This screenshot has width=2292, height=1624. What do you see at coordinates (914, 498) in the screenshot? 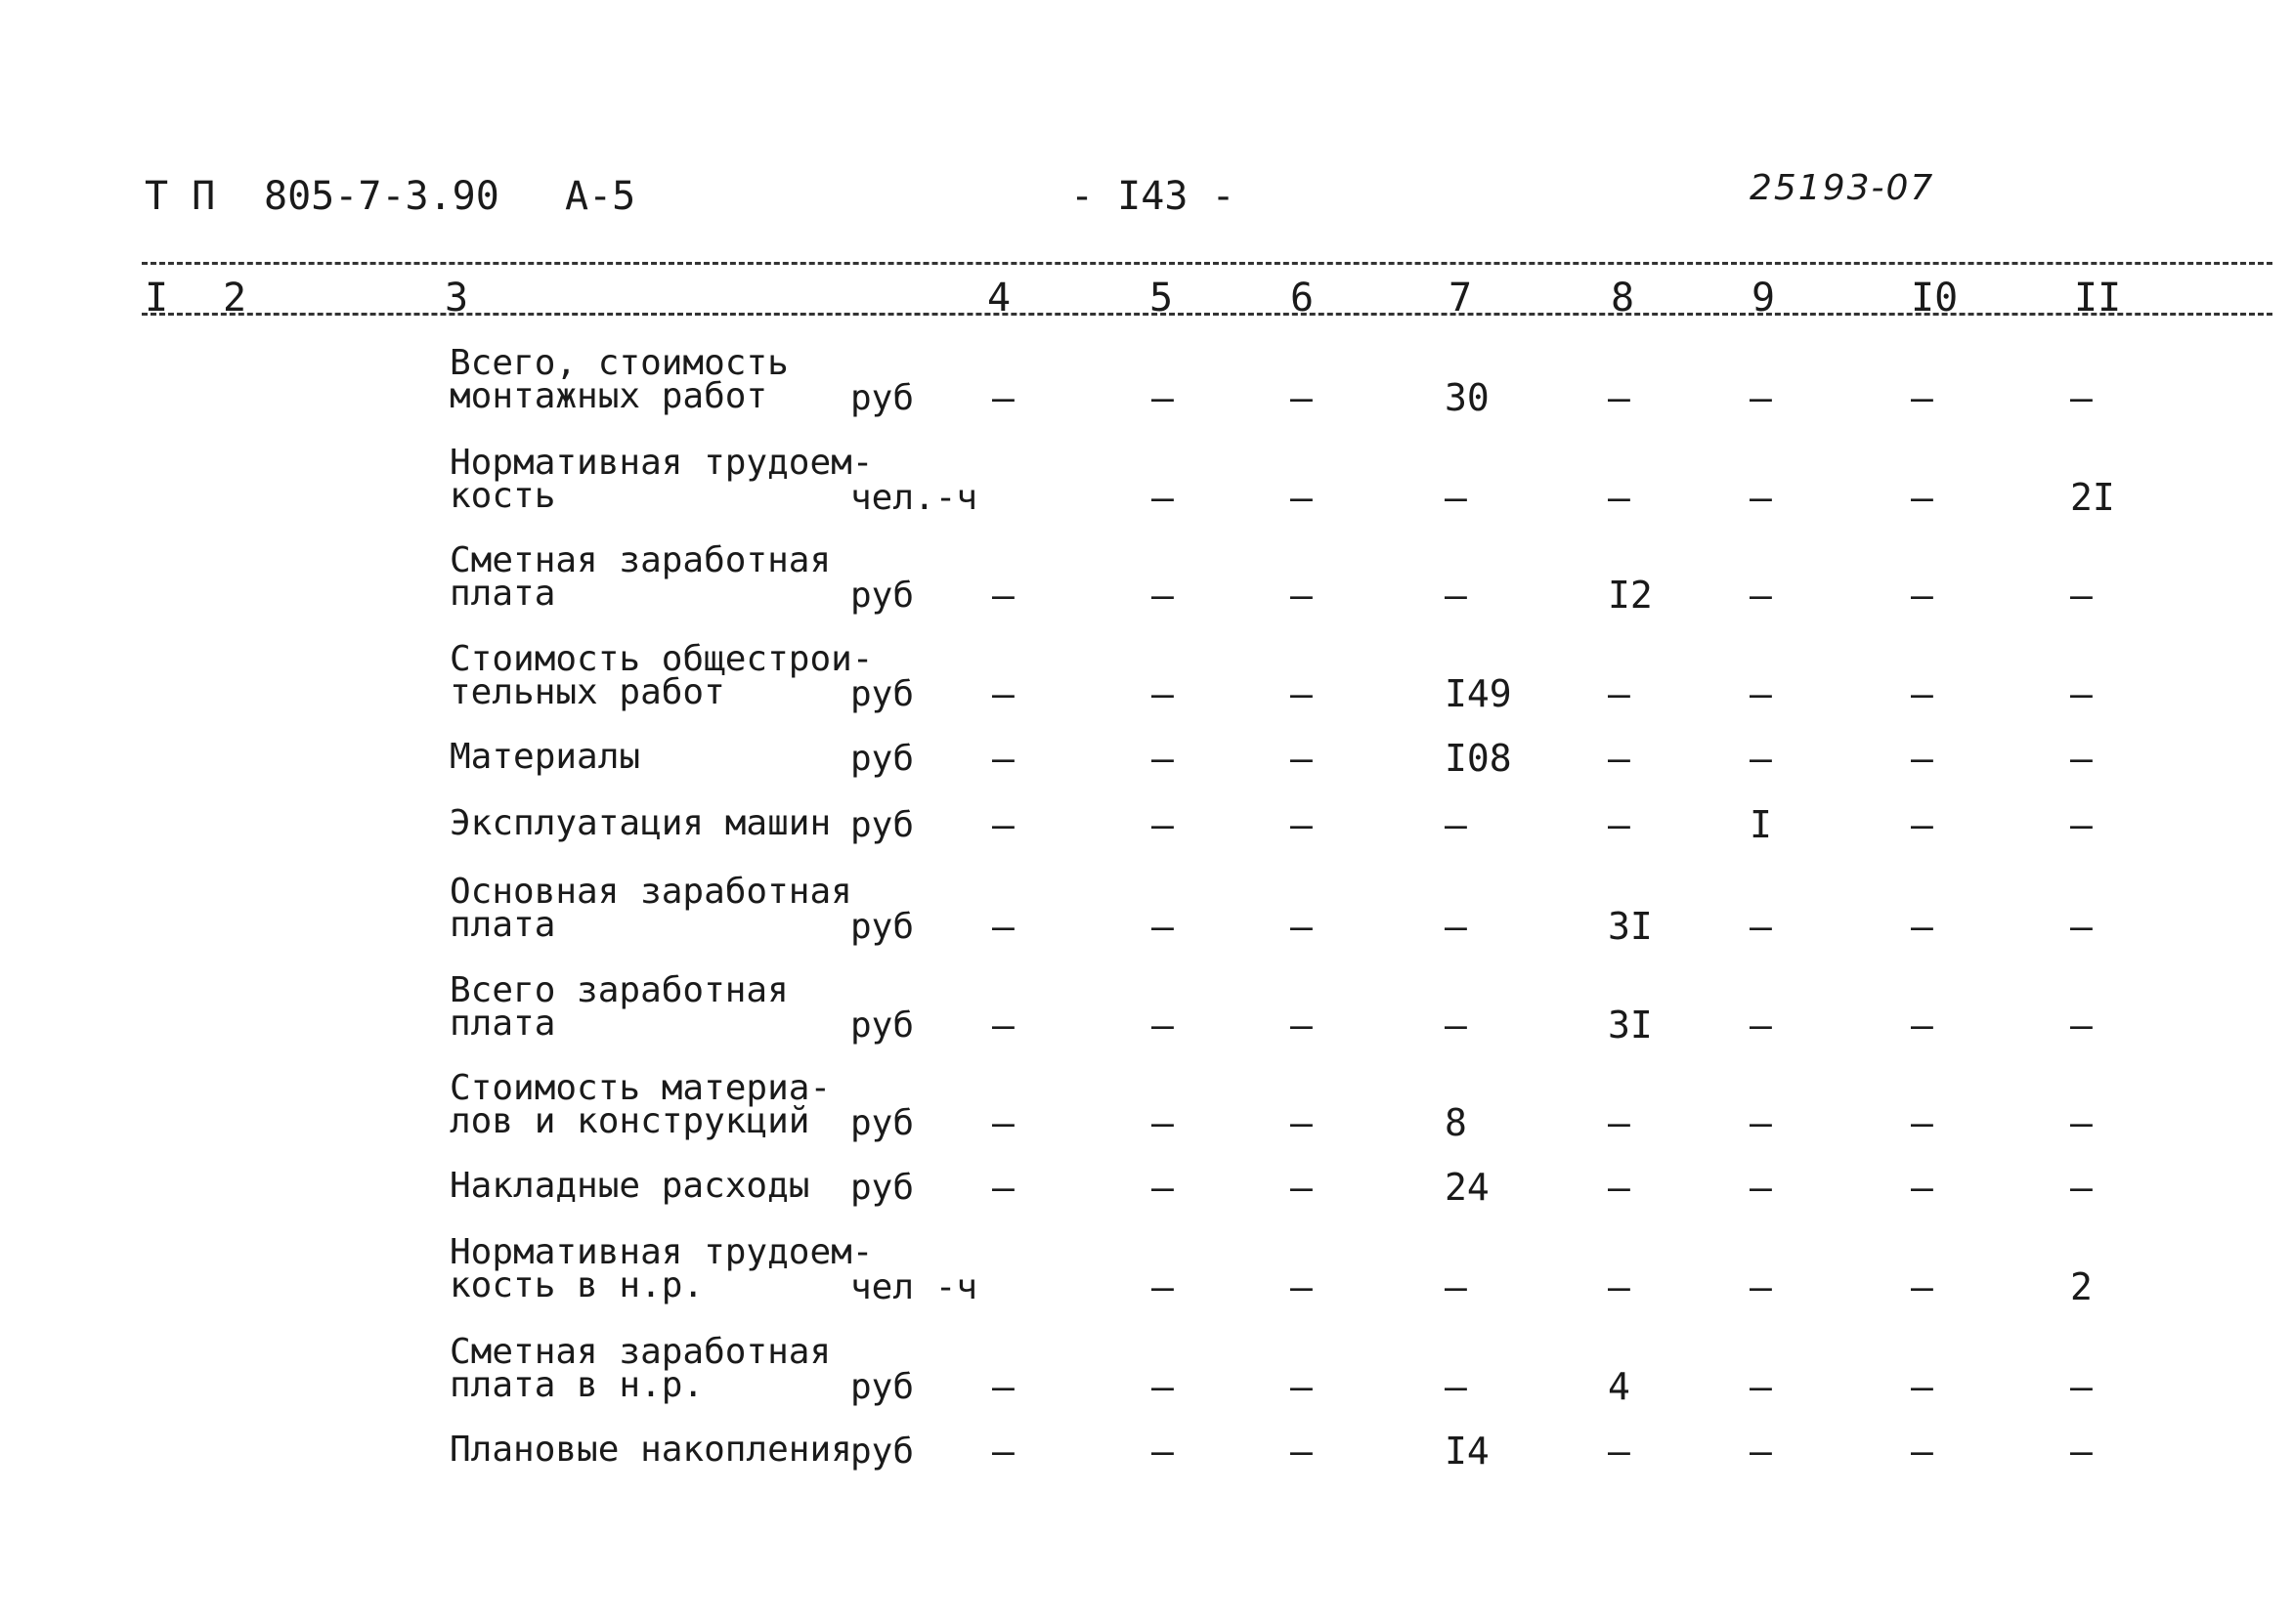
I see `unit-cell: чел.-ч` at bounding box center [914, 498].